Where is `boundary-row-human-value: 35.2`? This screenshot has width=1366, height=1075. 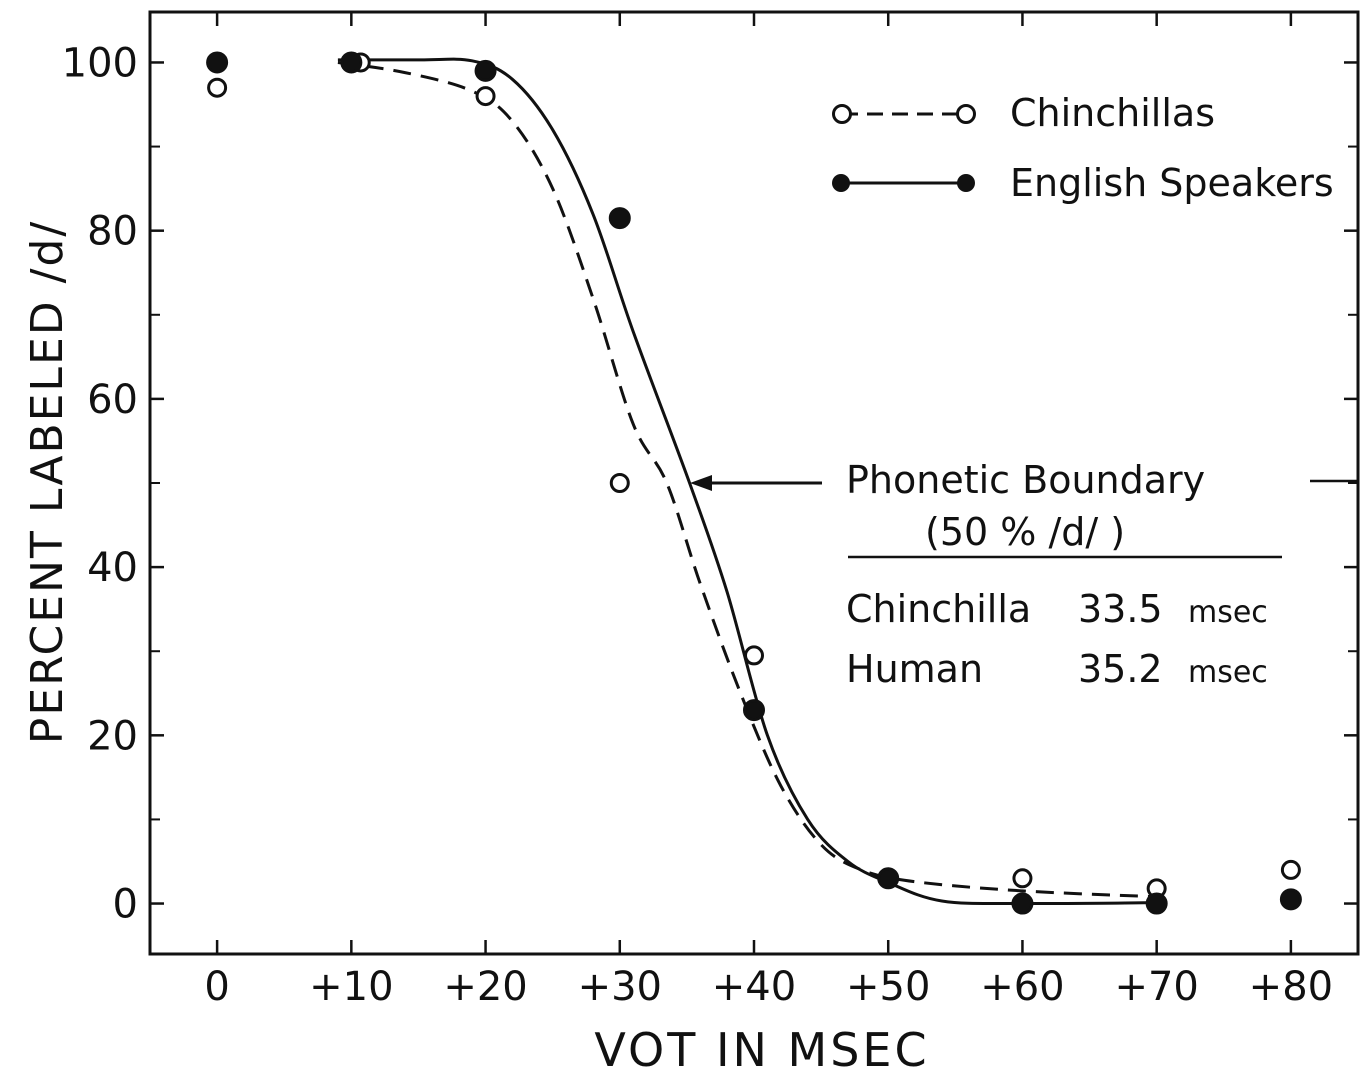
boundary-row-human-value: 35.2 is located at coordinates (1120, 669).